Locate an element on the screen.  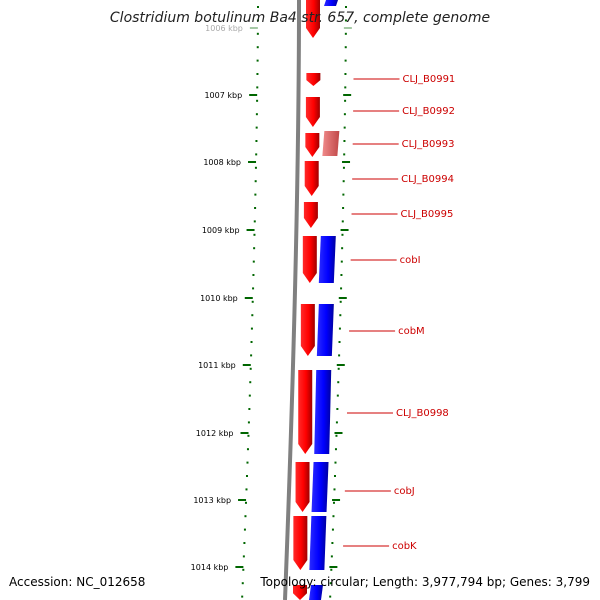
scale-tick: 1007 kbp is located at coordinates (278, 95).